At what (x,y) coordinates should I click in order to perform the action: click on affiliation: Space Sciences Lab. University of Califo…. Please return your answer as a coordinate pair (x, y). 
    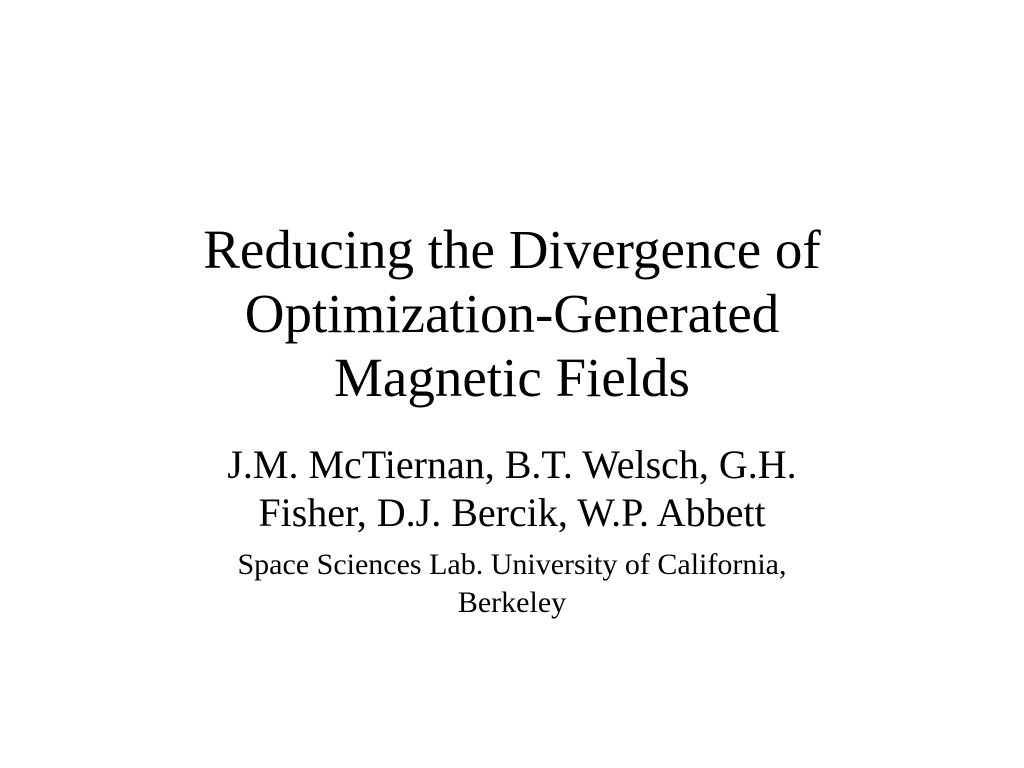
    Looking at the image, I should click on (512, 584).